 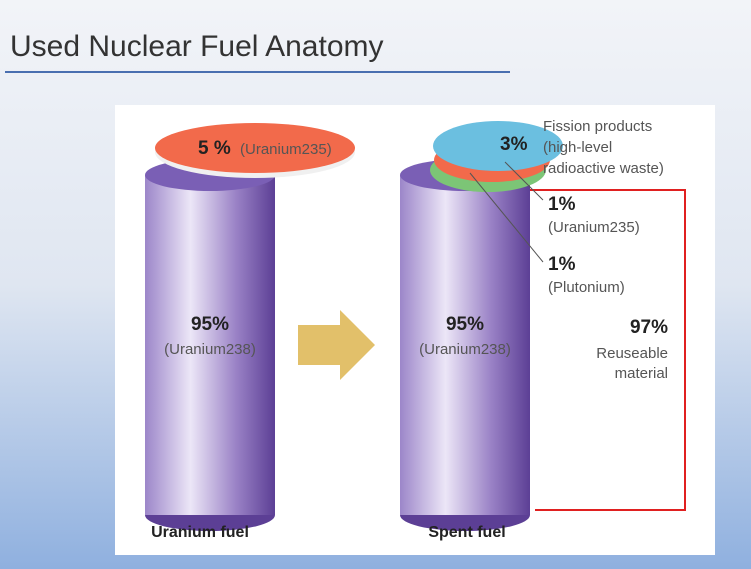 I want to click on spent-body-percent: 95%, so click(x=465, y=324).